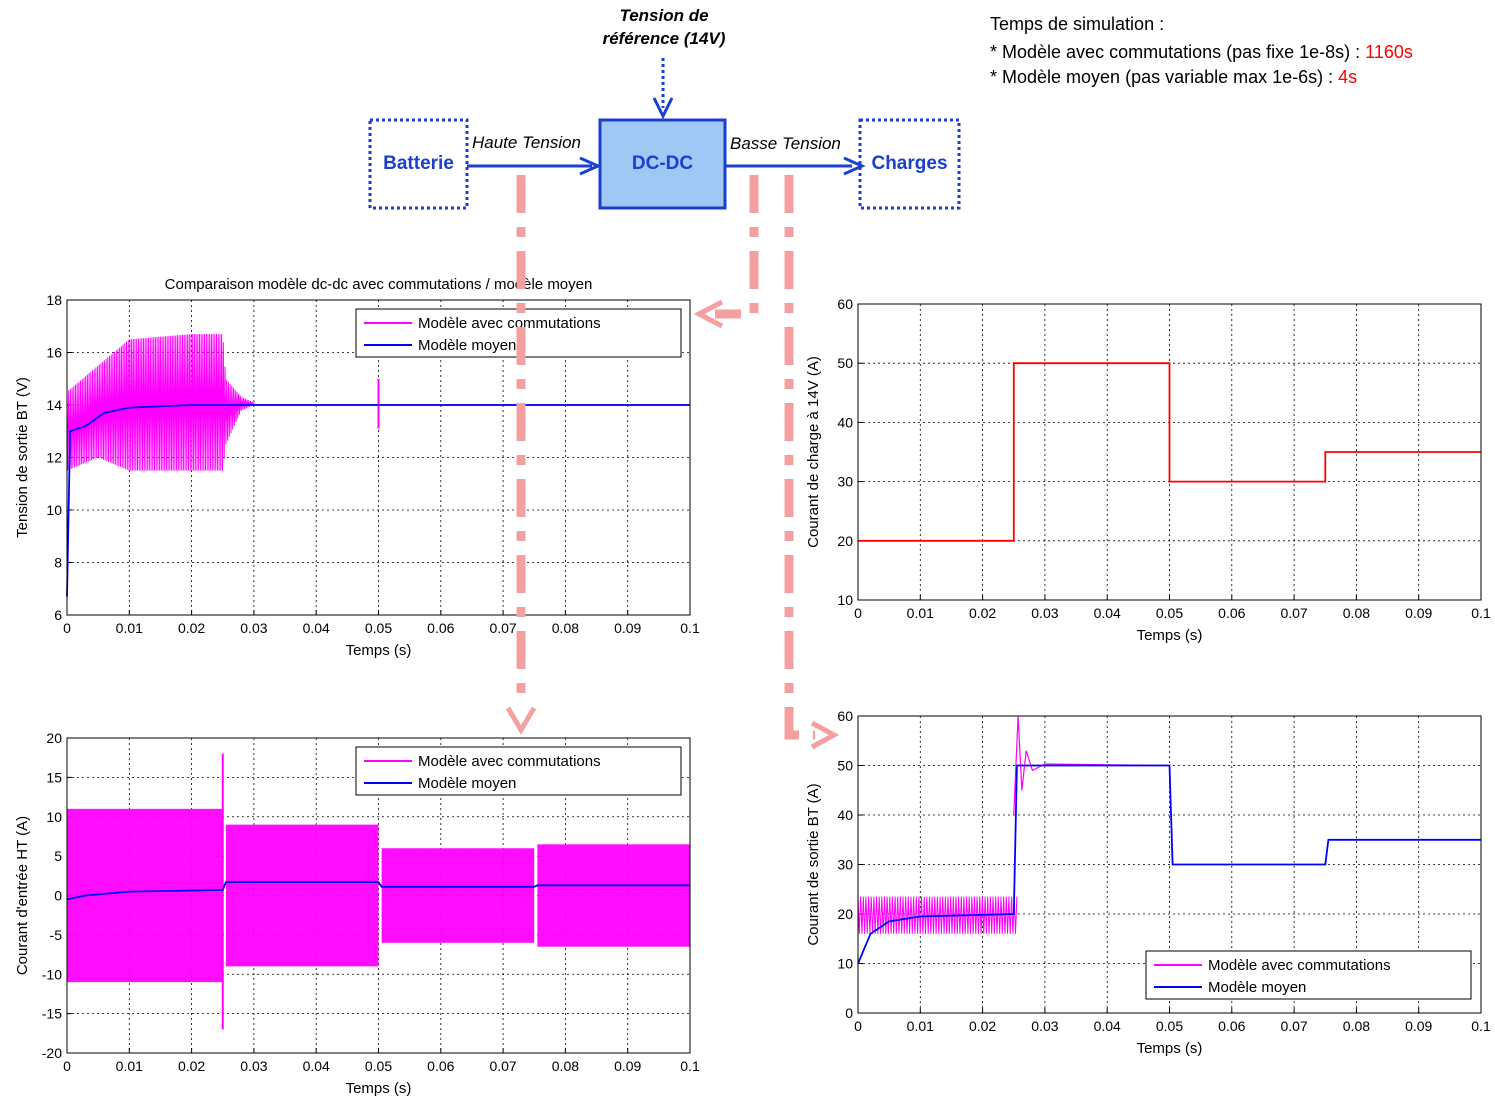 This screenshot has width=1495, height=1096. What do you see at coordinates (664, 15) in the screenshot?
I see `reference-label-line1: Tension de` at bounding box center [664, 15].